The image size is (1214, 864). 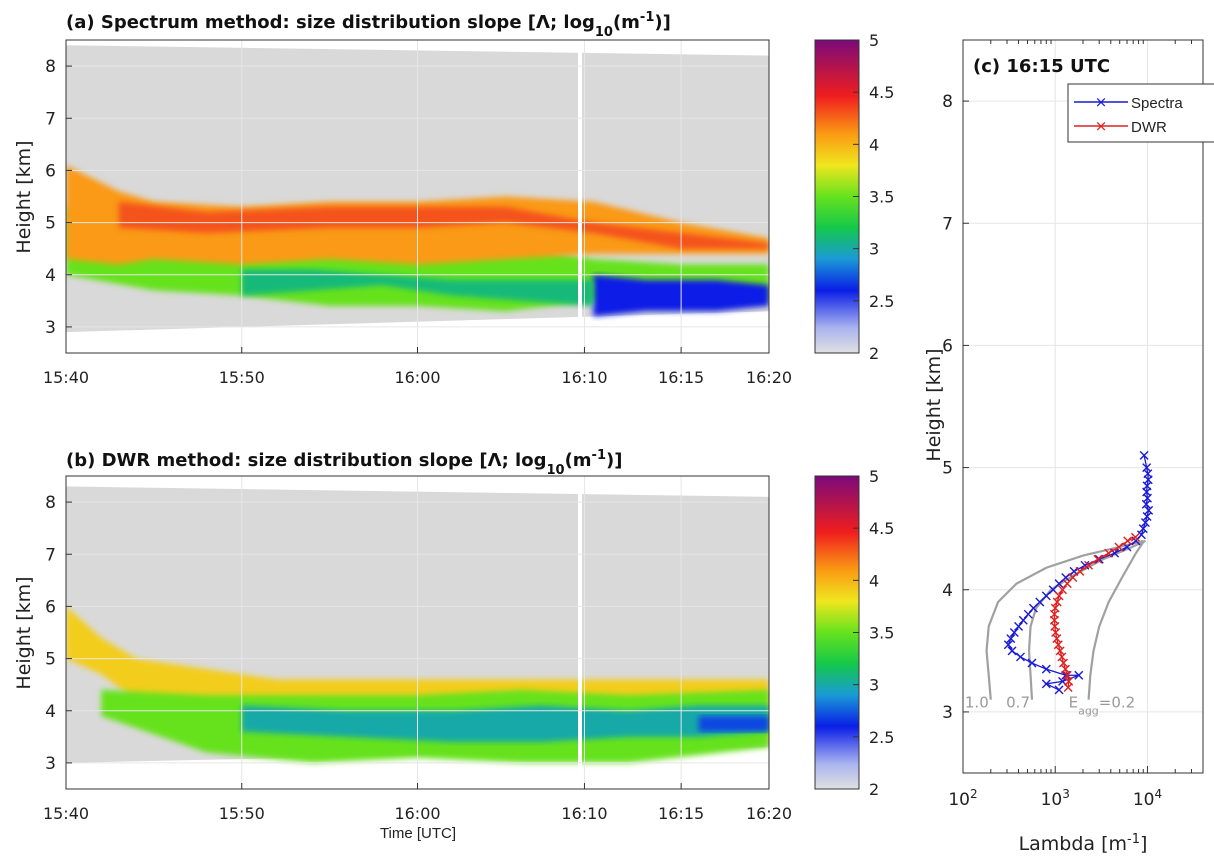 What do you see at coordinates (1157, 103) in the screenshot?
I see `legend-label-spectra: Spectra` at bounding box center [1157, 103].